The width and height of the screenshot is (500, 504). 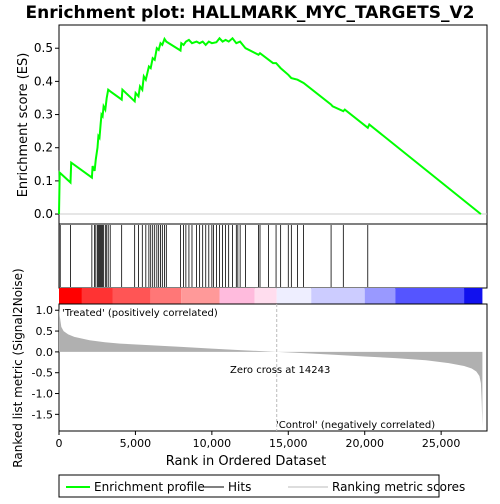 I want to click on es-y-tick-label: 0.1, so click(x=43, y=181).